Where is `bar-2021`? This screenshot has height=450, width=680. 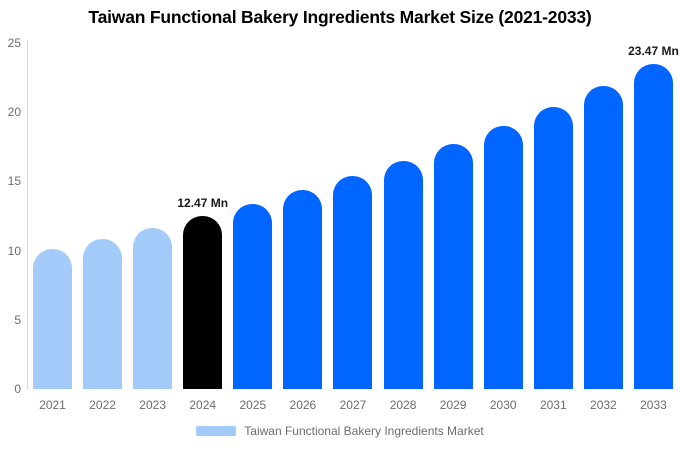
bar-2021 is located at coordinates (52, 319).